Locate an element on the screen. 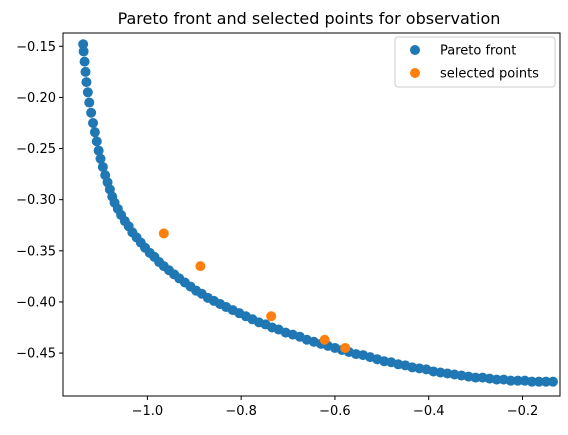  y-tick-label: −0.15 is located at coordinates (36, 47).